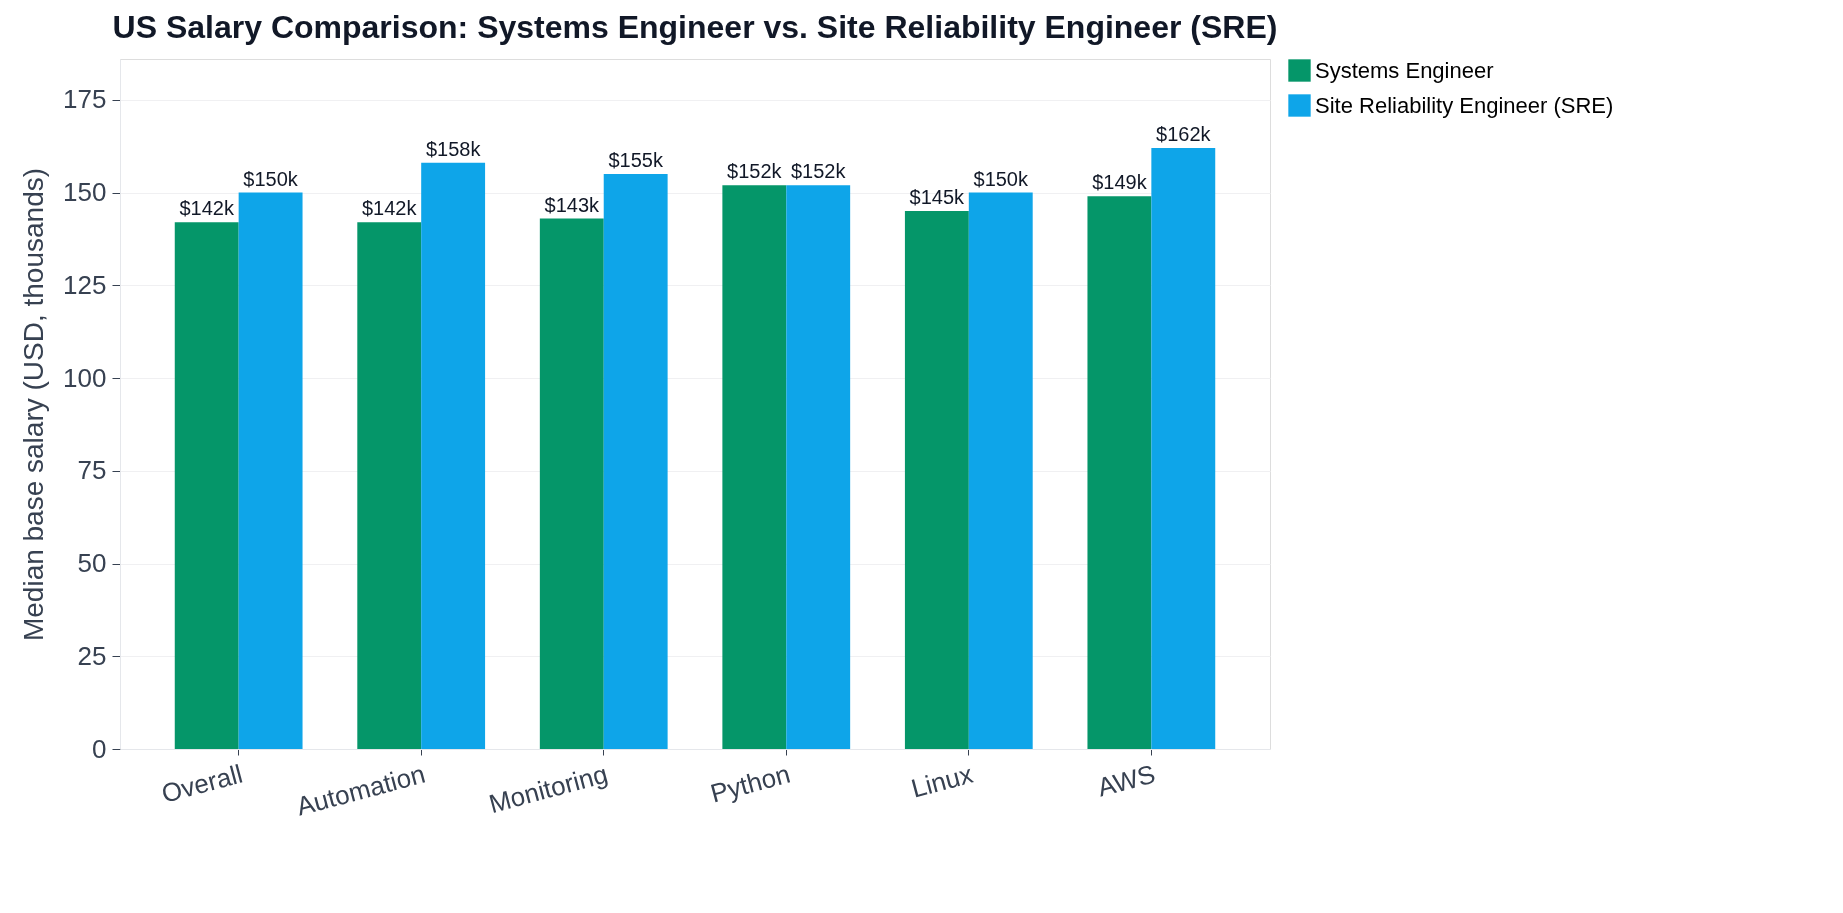 The height and width of the screenshot is (913, 1843). I want to click on x-tick-label: AWS, so click(1126, 780).